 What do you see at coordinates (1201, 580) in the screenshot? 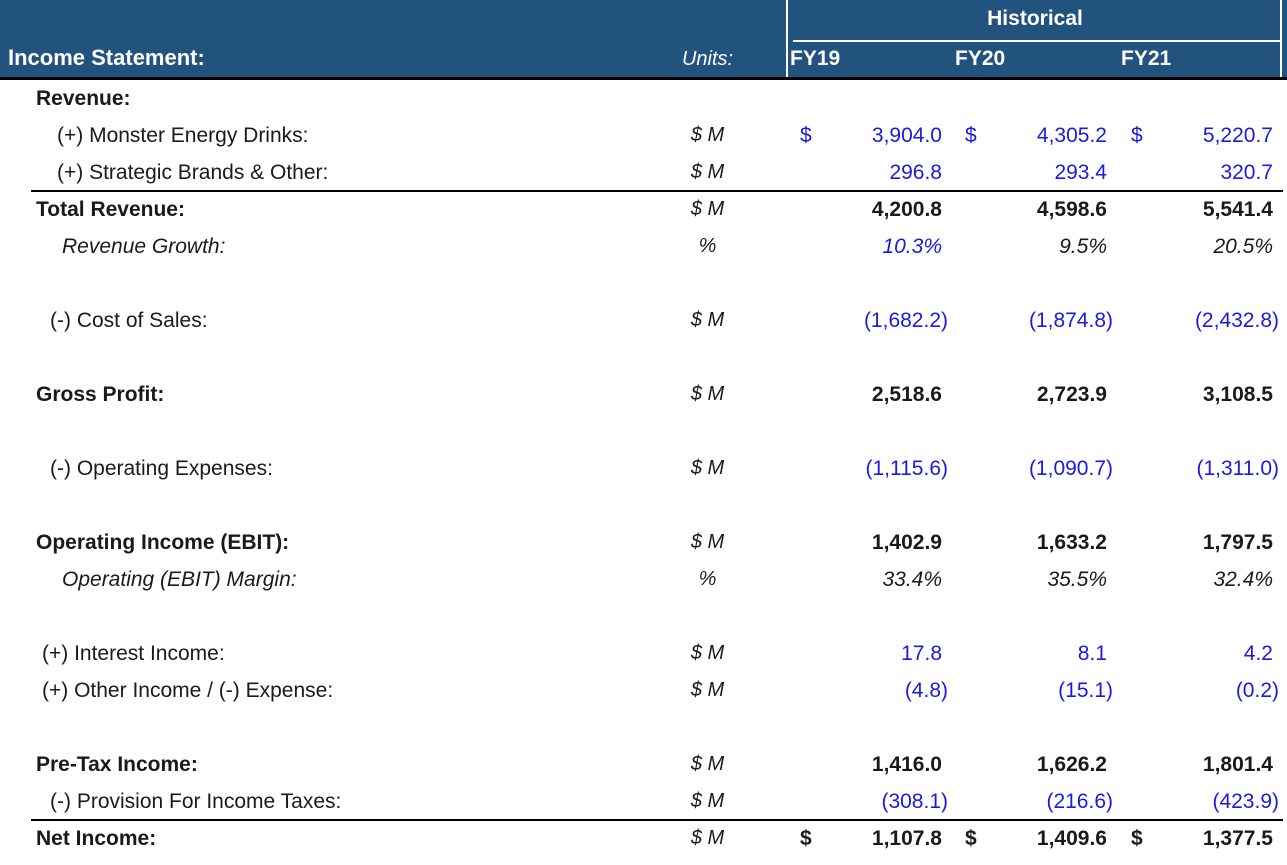
I see `operating-ebit-margin-value-fy21: 32.4%` at bounding box center [1201, 580].